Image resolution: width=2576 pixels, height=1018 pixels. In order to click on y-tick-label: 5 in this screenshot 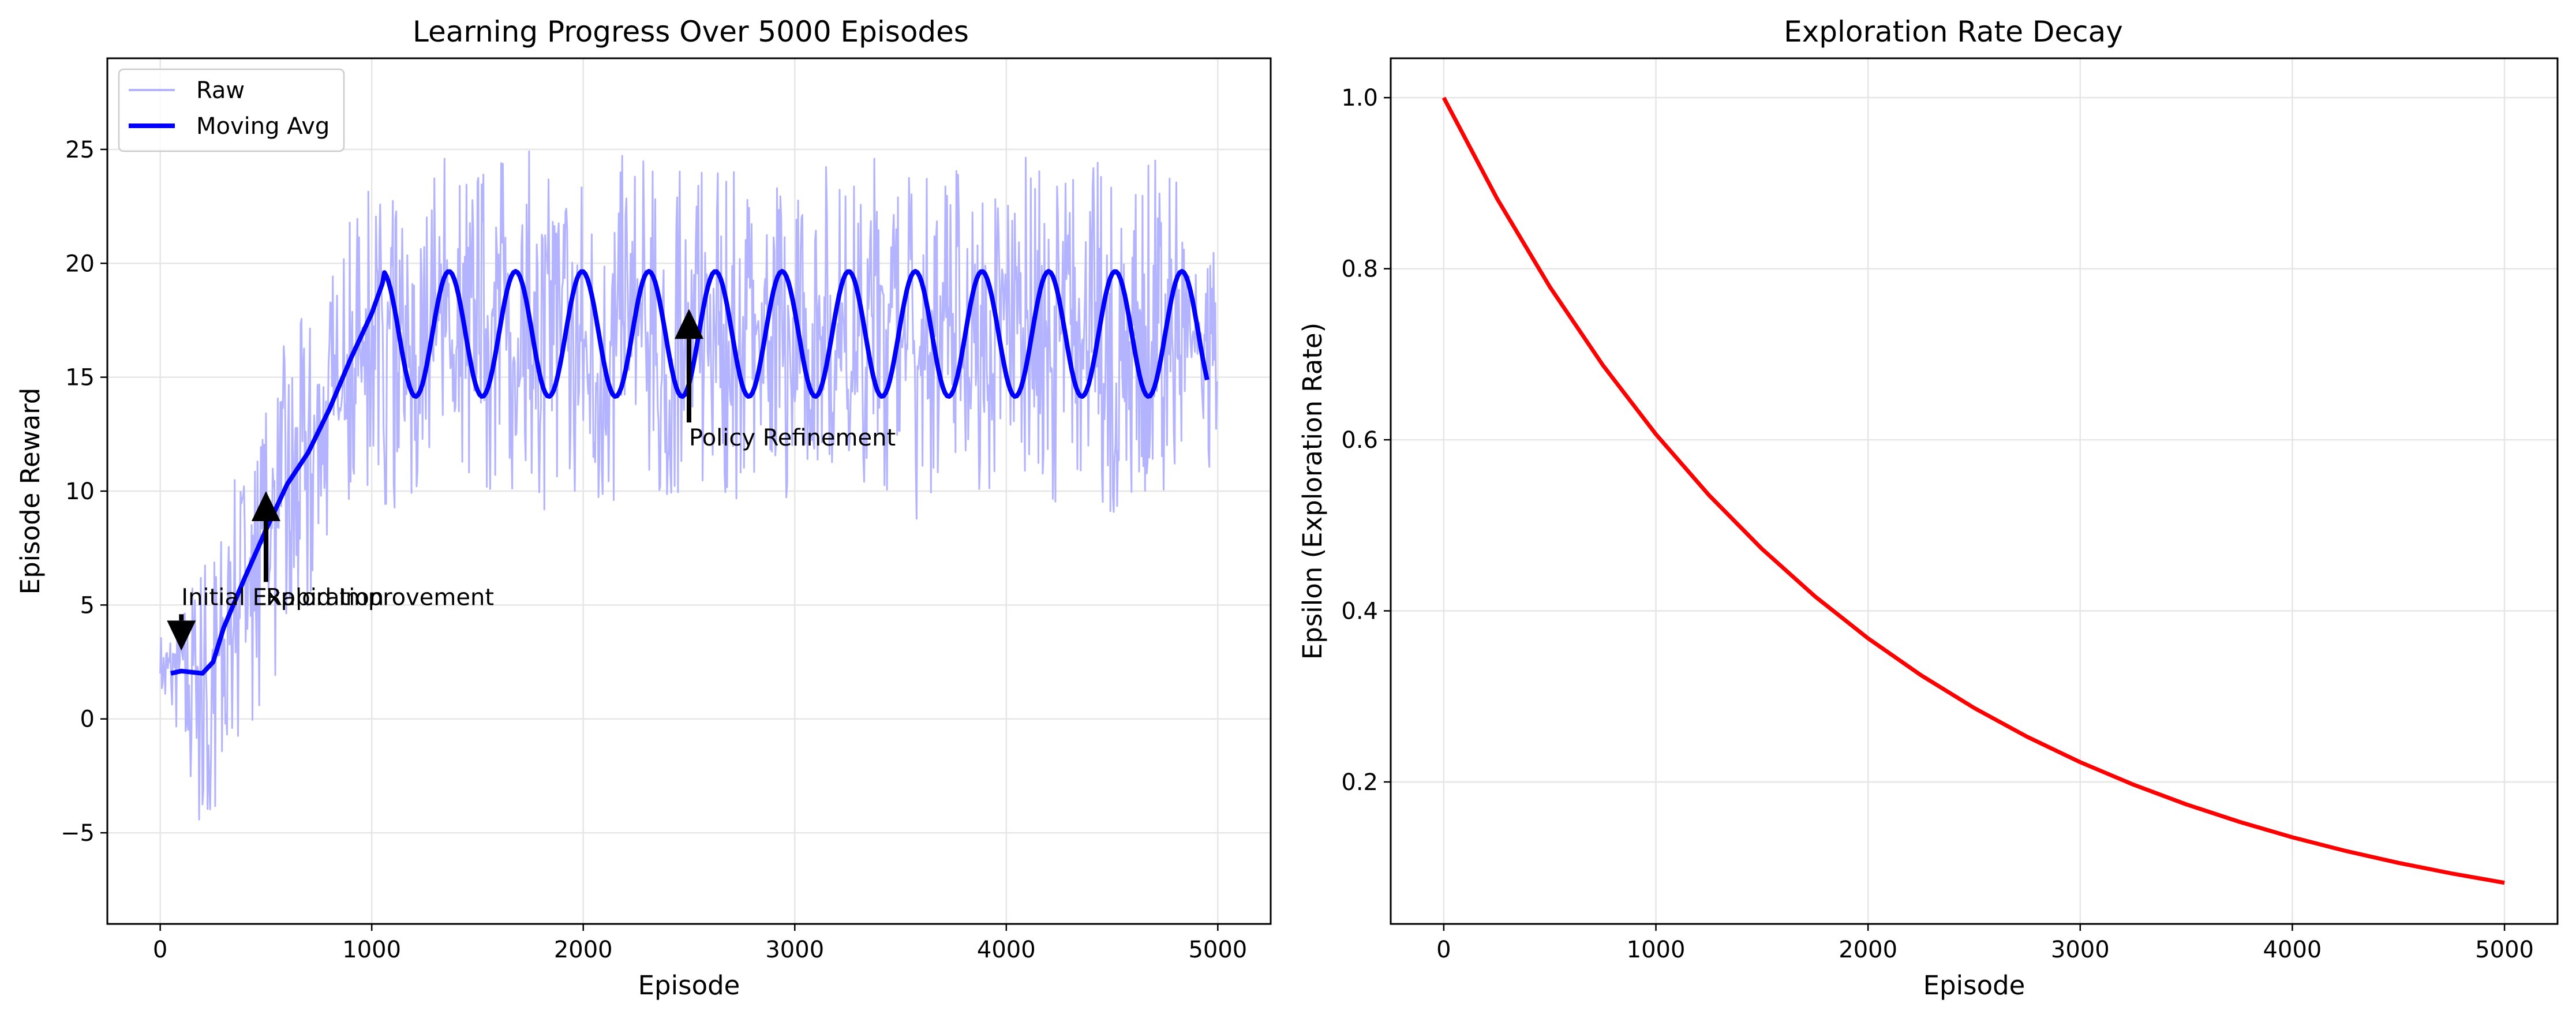, I will do `click(87, 605)`.